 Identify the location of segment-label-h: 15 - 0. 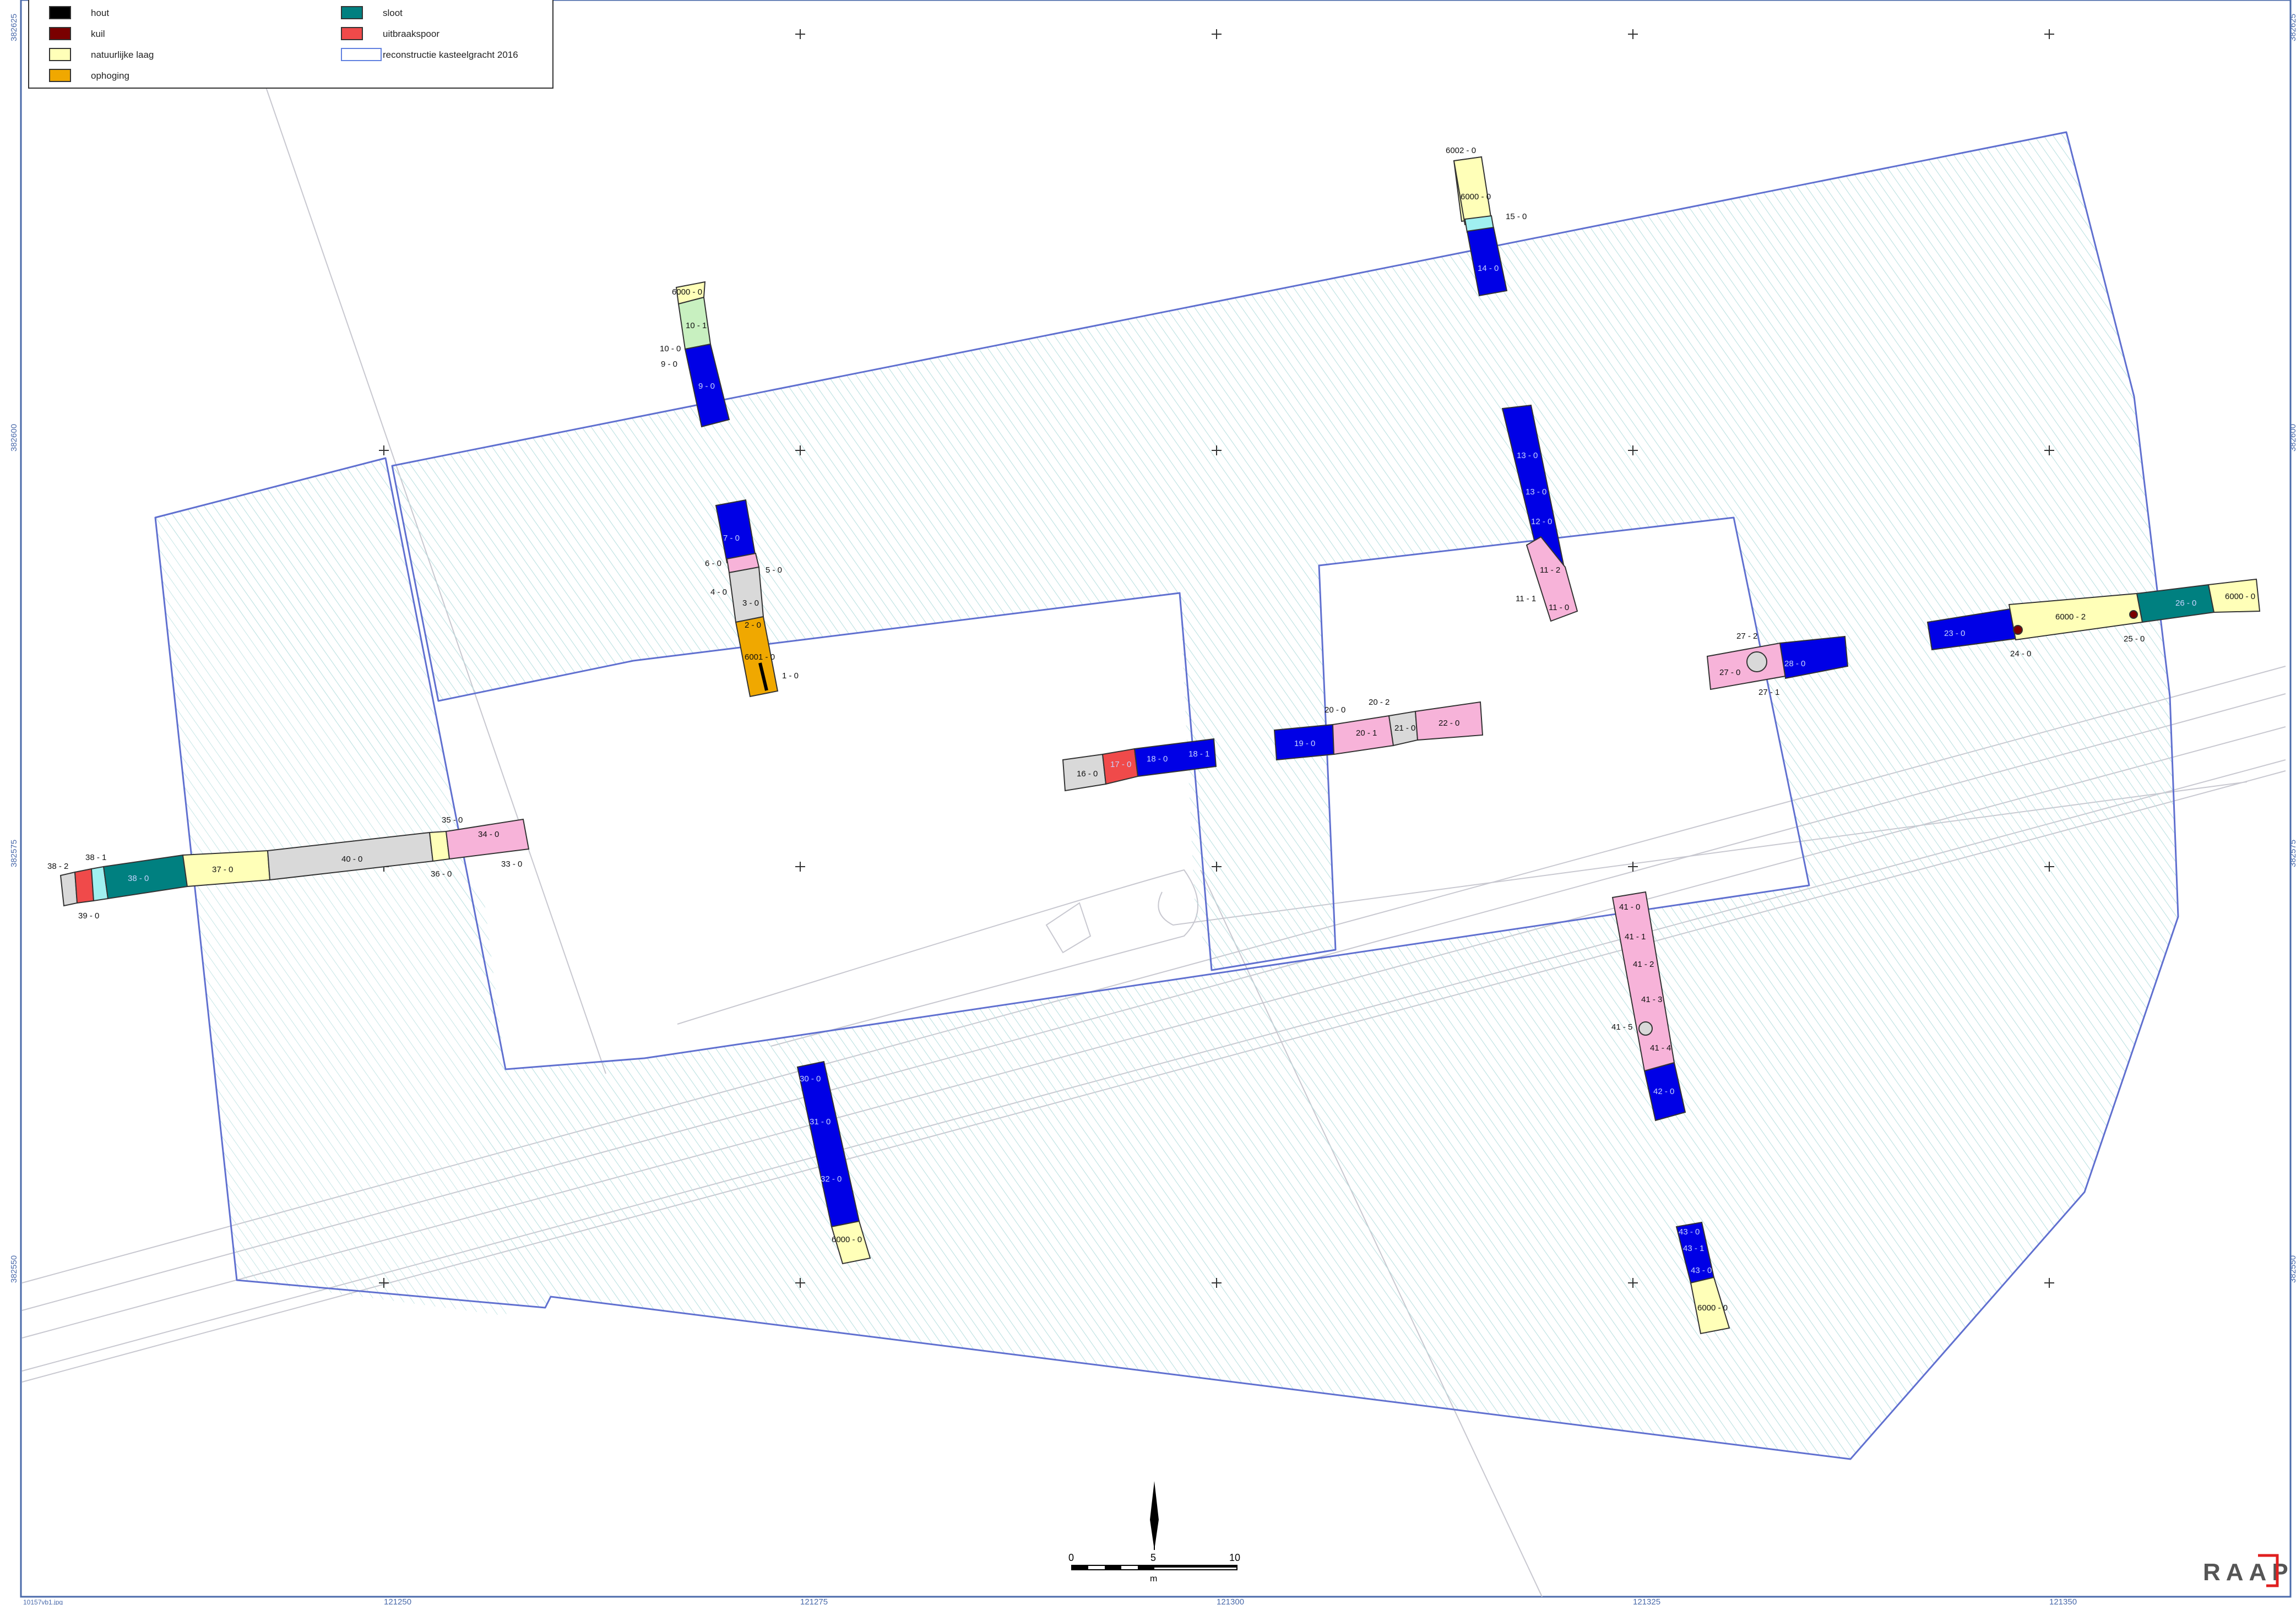
(1516, 217).